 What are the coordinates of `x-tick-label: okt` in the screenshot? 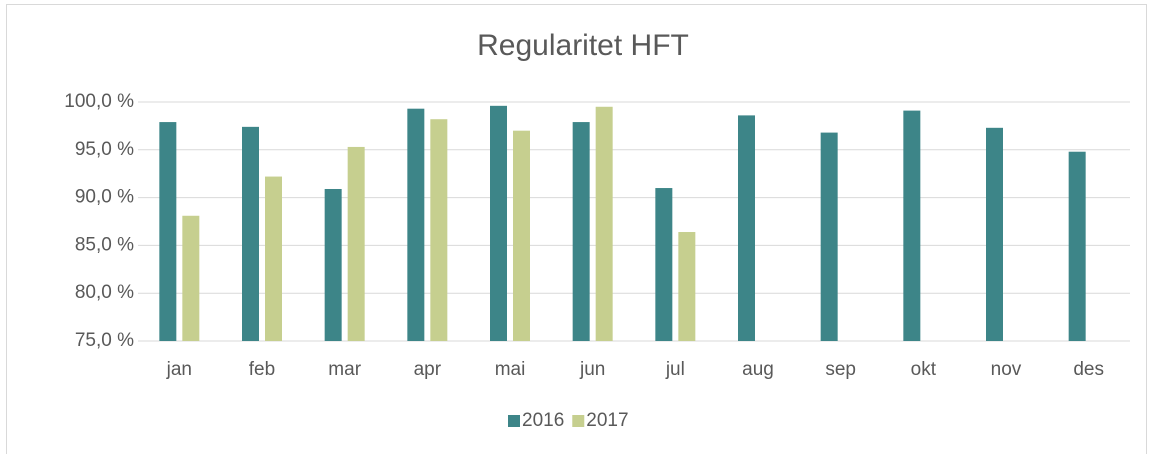 It's located at (924, 369).